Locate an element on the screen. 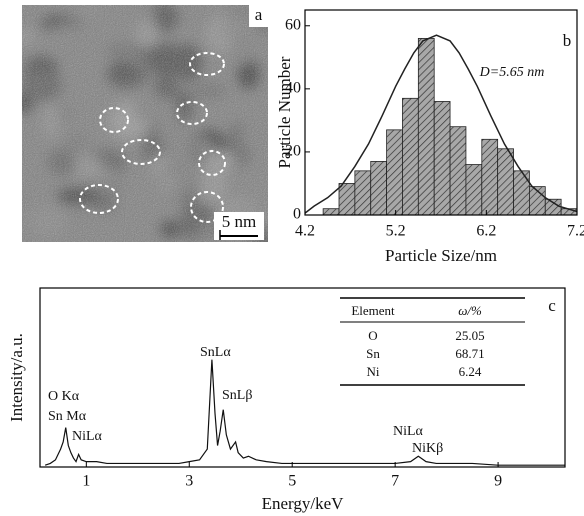 The width and height of the screenshot is (584, 516). x-axis-label: Particle Size/nm is located at coordinates (441, 255).